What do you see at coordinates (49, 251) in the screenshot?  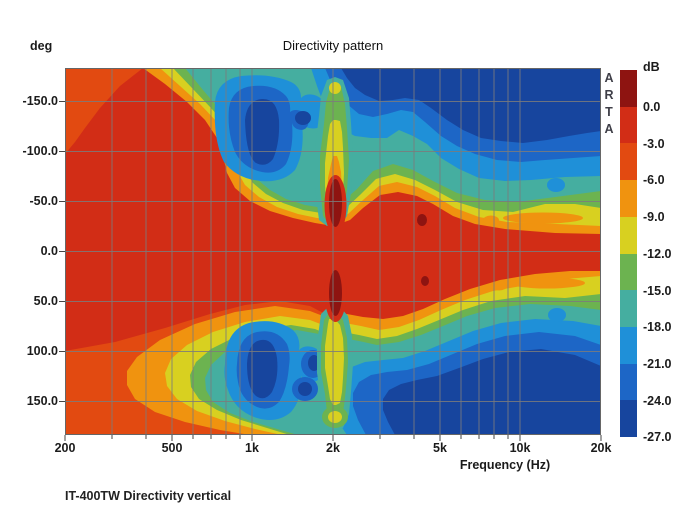 I see `y-tick-label: 0.0` at bounding box center [49, 251].